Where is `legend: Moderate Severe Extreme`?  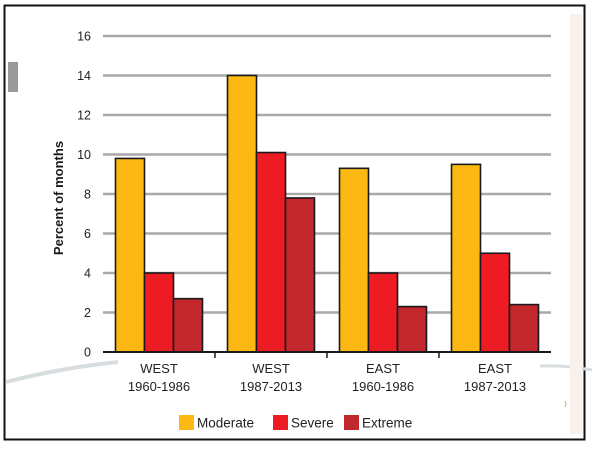 legend: Moderate Severe Extreme is located at coordinates (295, 423).